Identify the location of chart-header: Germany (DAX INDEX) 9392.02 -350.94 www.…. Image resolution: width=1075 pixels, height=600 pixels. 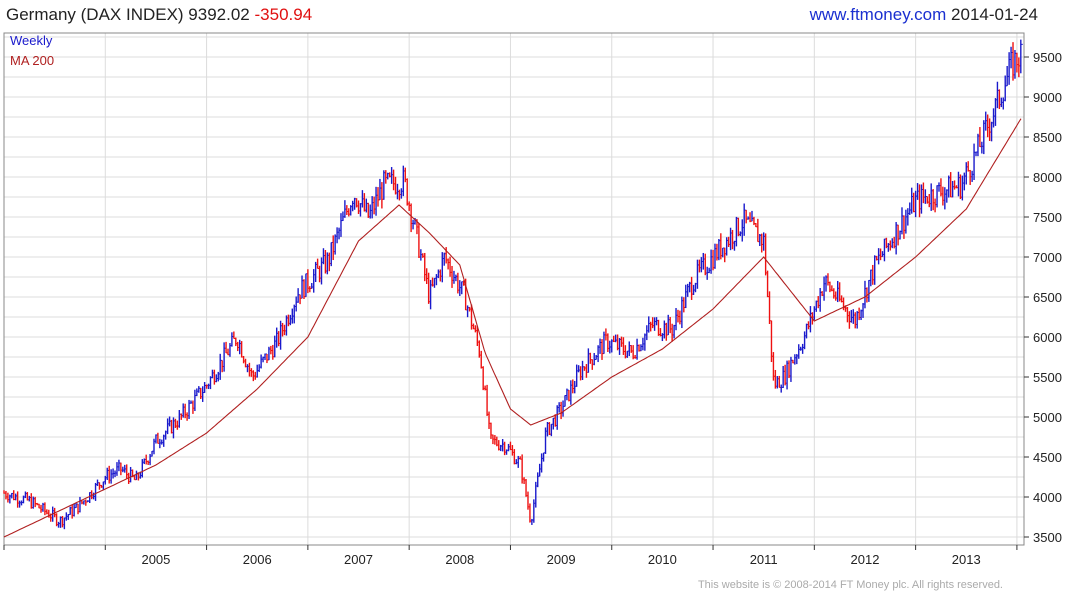
(537, 15).